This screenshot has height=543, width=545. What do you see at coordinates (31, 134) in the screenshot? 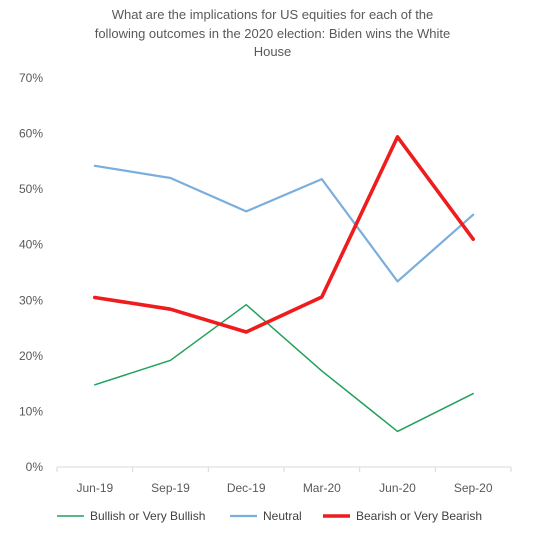
I see `y-tick-label: 60%` at bounding box center [31, 134].